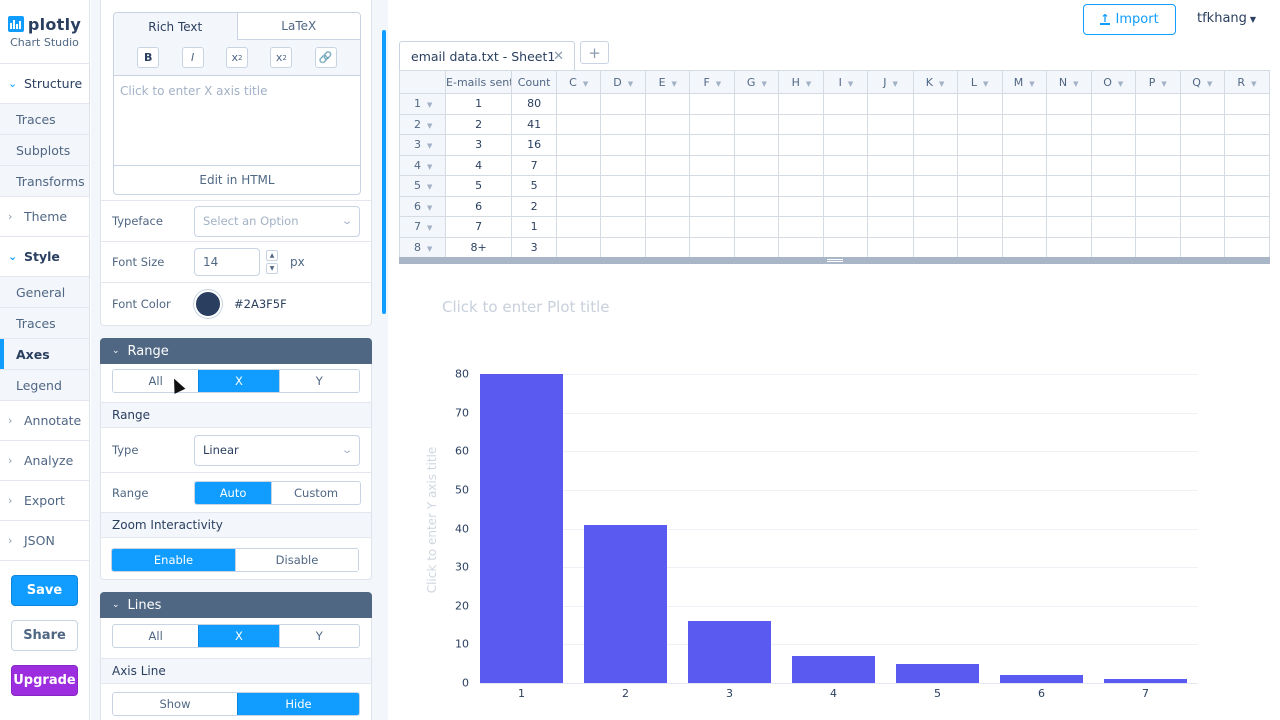 The image size is (1280, 720). I want to click on column-header: H ▼, so click(801, 82).